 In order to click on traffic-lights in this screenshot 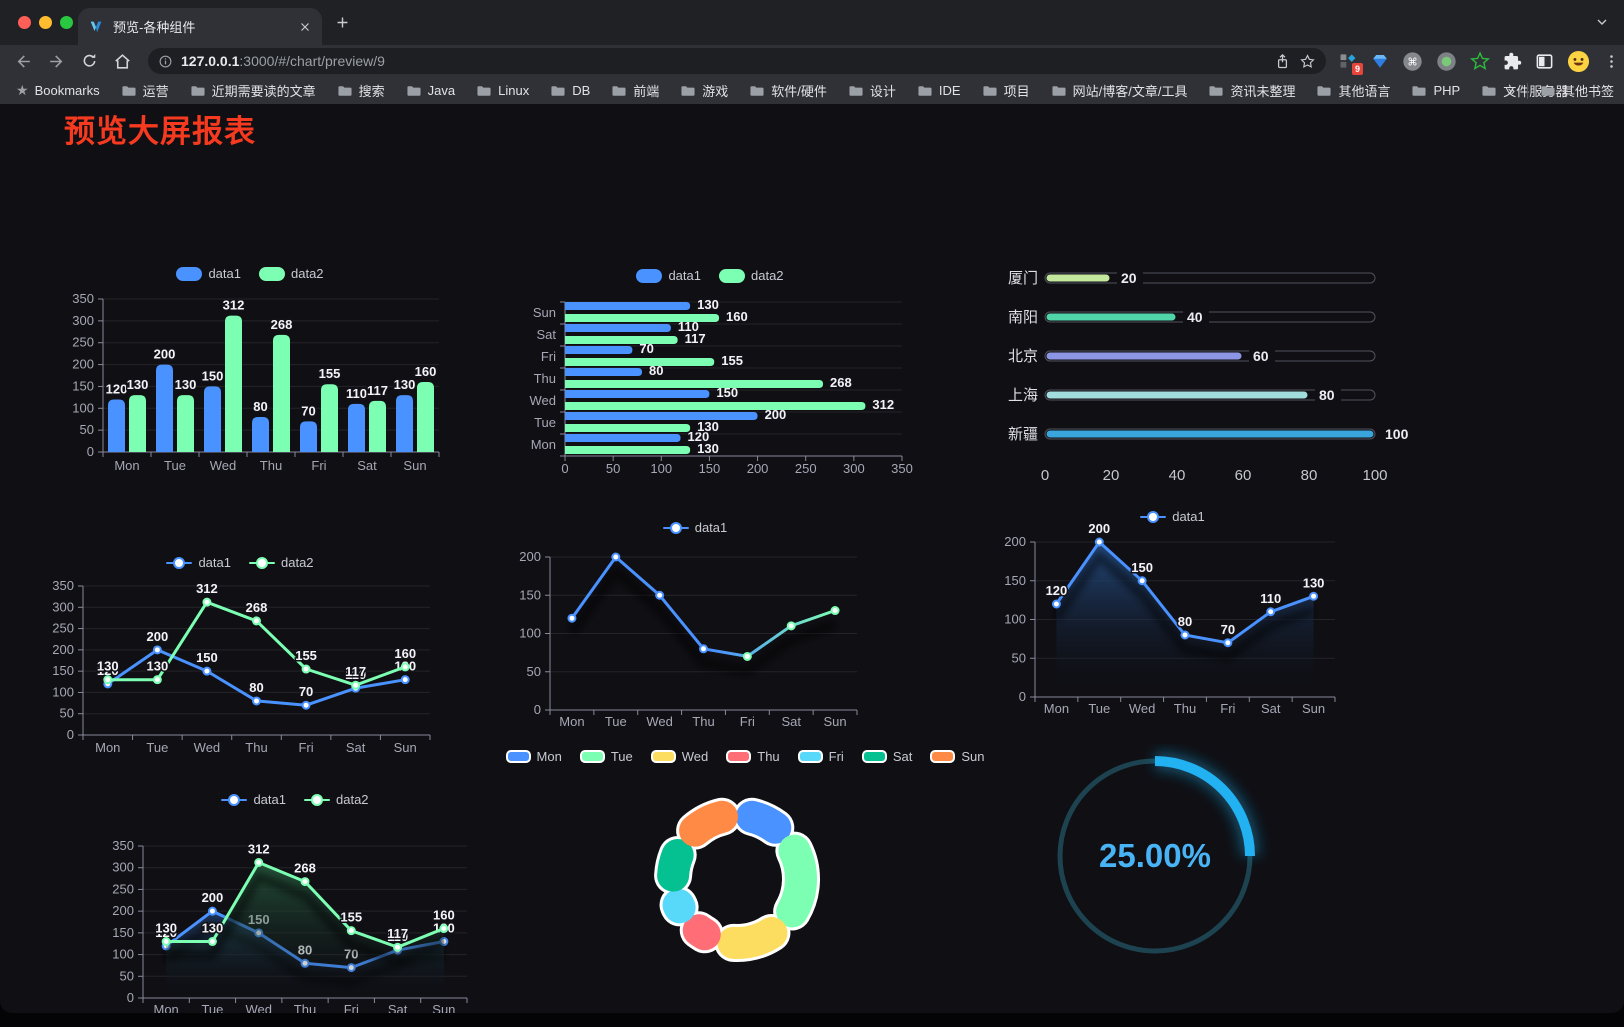, I will do `click(45, 22)`.